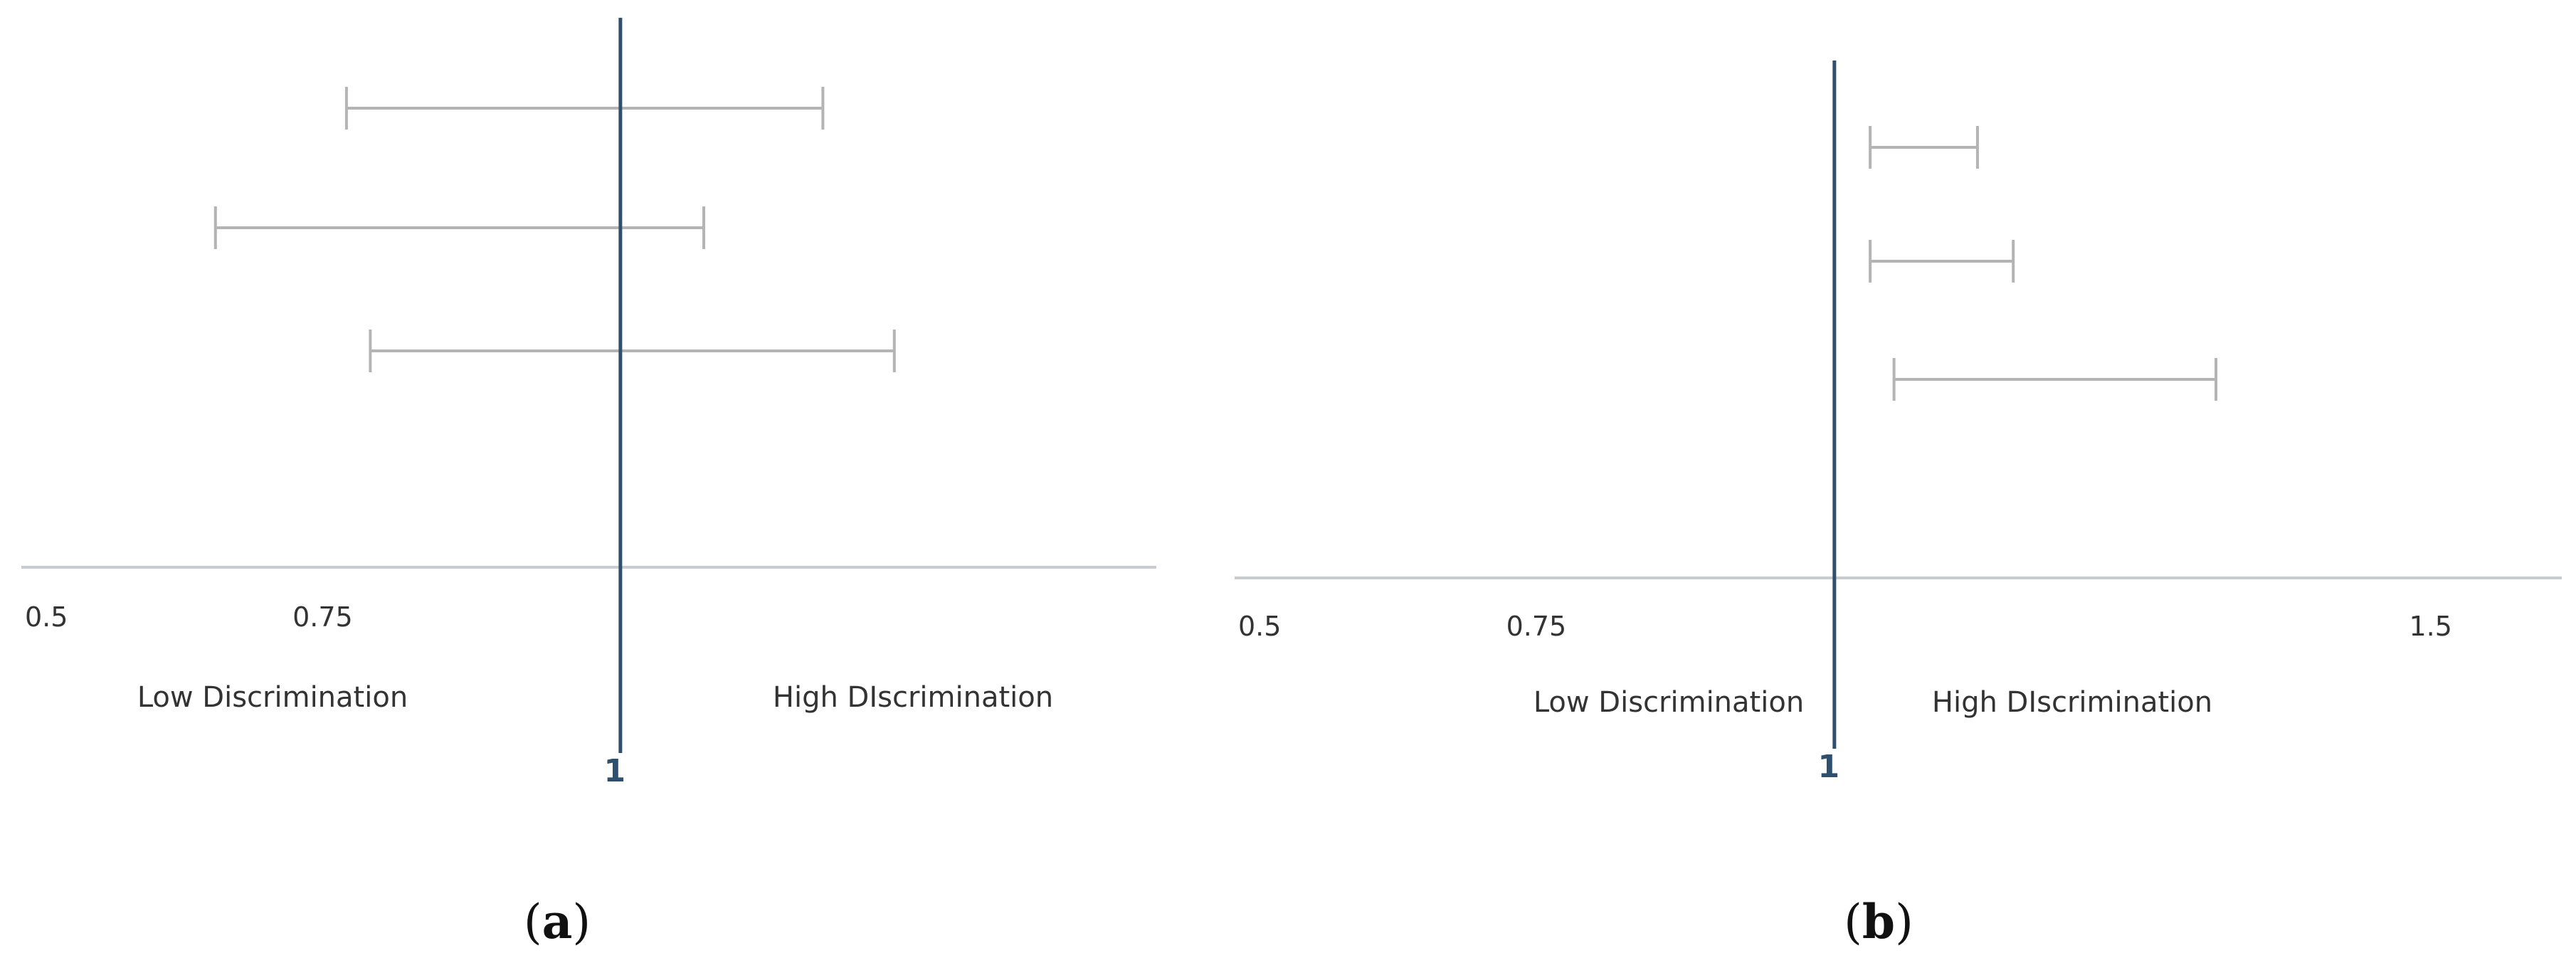 The width and height of the screenshot is (2576, 953). What do you see at coordinates (2430, 626) in the screenshot?
I see `x-tick-label: 1.5` at bounding box center [2430, 626].